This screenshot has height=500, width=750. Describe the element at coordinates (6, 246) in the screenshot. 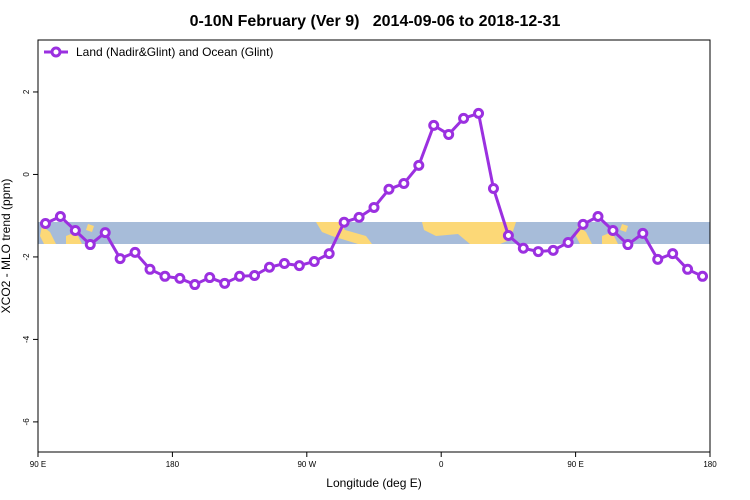

I see `y-axis-label: XCO2 - MLO trend (ppm)` at that location.